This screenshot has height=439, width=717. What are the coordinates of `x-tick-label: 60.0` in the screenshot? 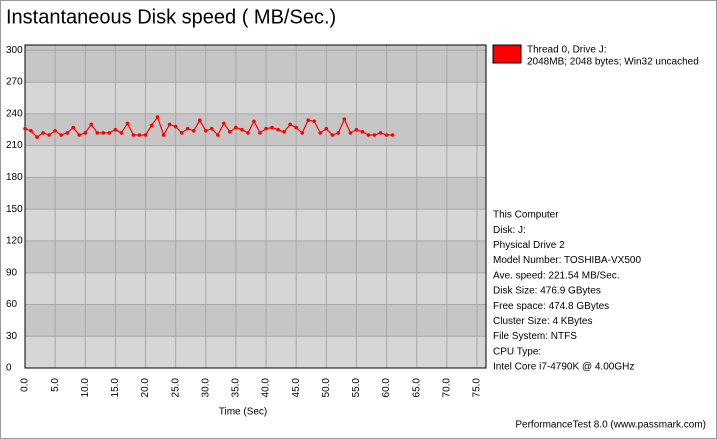 It's located at (386, 388).